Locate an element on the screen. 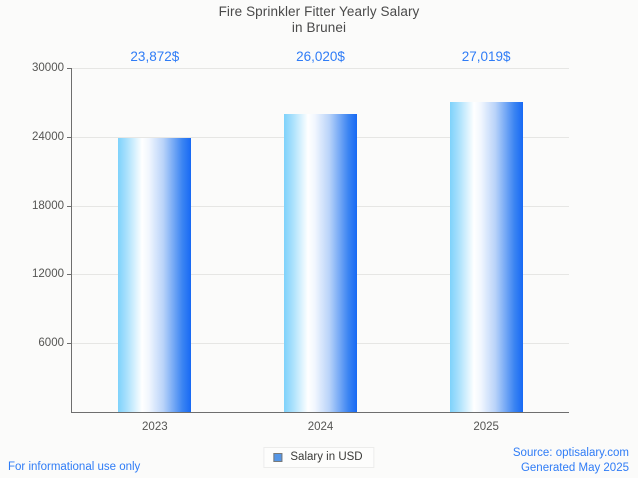 The height and width of the screenshot is (478, 638). y-axis-tick-label: 12000 is located at coordinates (48, 274).